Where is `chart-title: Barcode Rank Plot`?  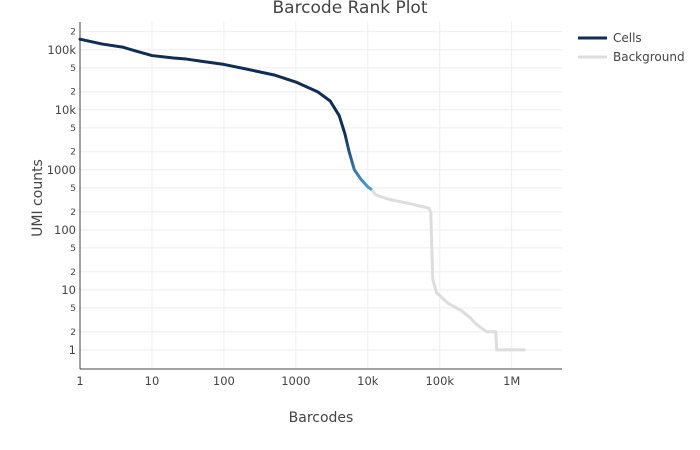
chart-title: Barcode Rank Plot is located at coordinates (349, 9).